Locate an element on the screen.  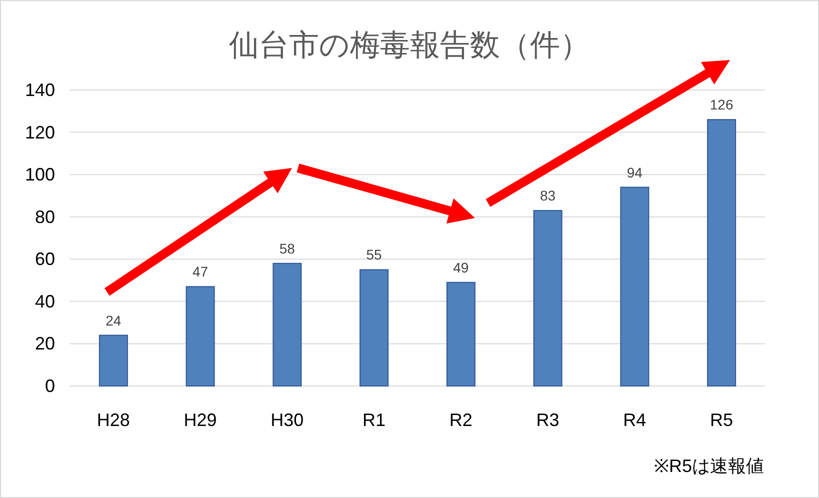
y-tick-label: 60 is located at coordinates (44, 259).